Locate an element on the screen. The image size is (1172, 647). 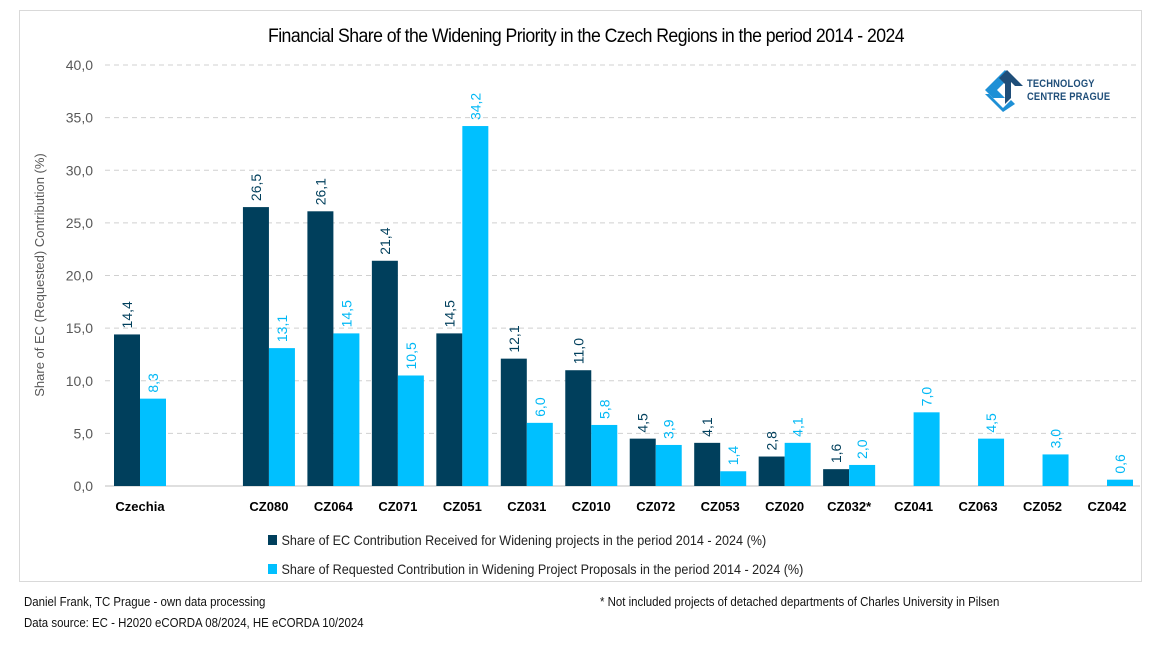
y-tick-label: 40,0 is located at coordinates (79, 65).